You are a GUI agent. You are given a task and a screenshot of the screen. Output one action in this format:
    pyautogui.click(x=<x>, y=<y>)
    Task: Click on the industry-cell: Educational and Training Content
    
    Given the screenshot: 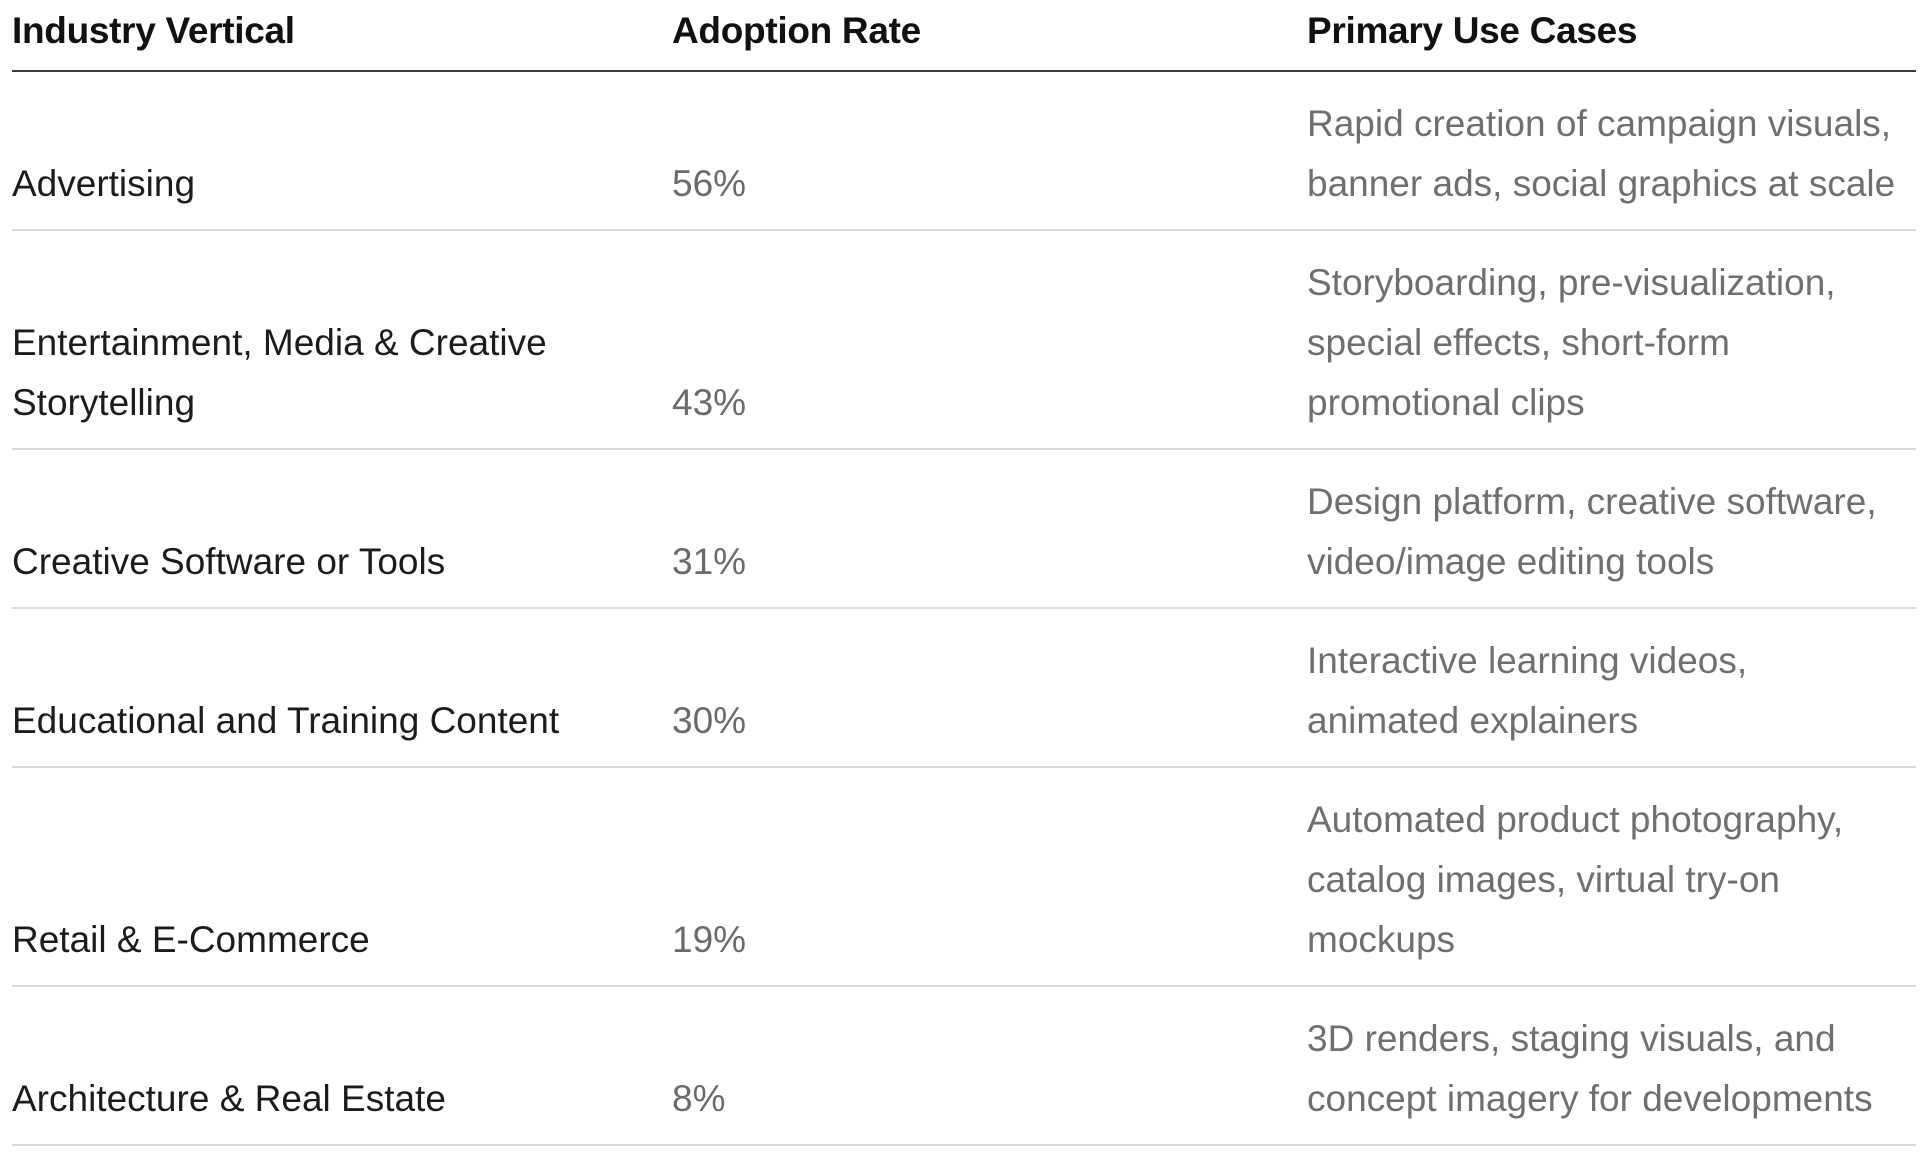 What is the action you would take?
    pyautogui.click(x=286, y=720)
    